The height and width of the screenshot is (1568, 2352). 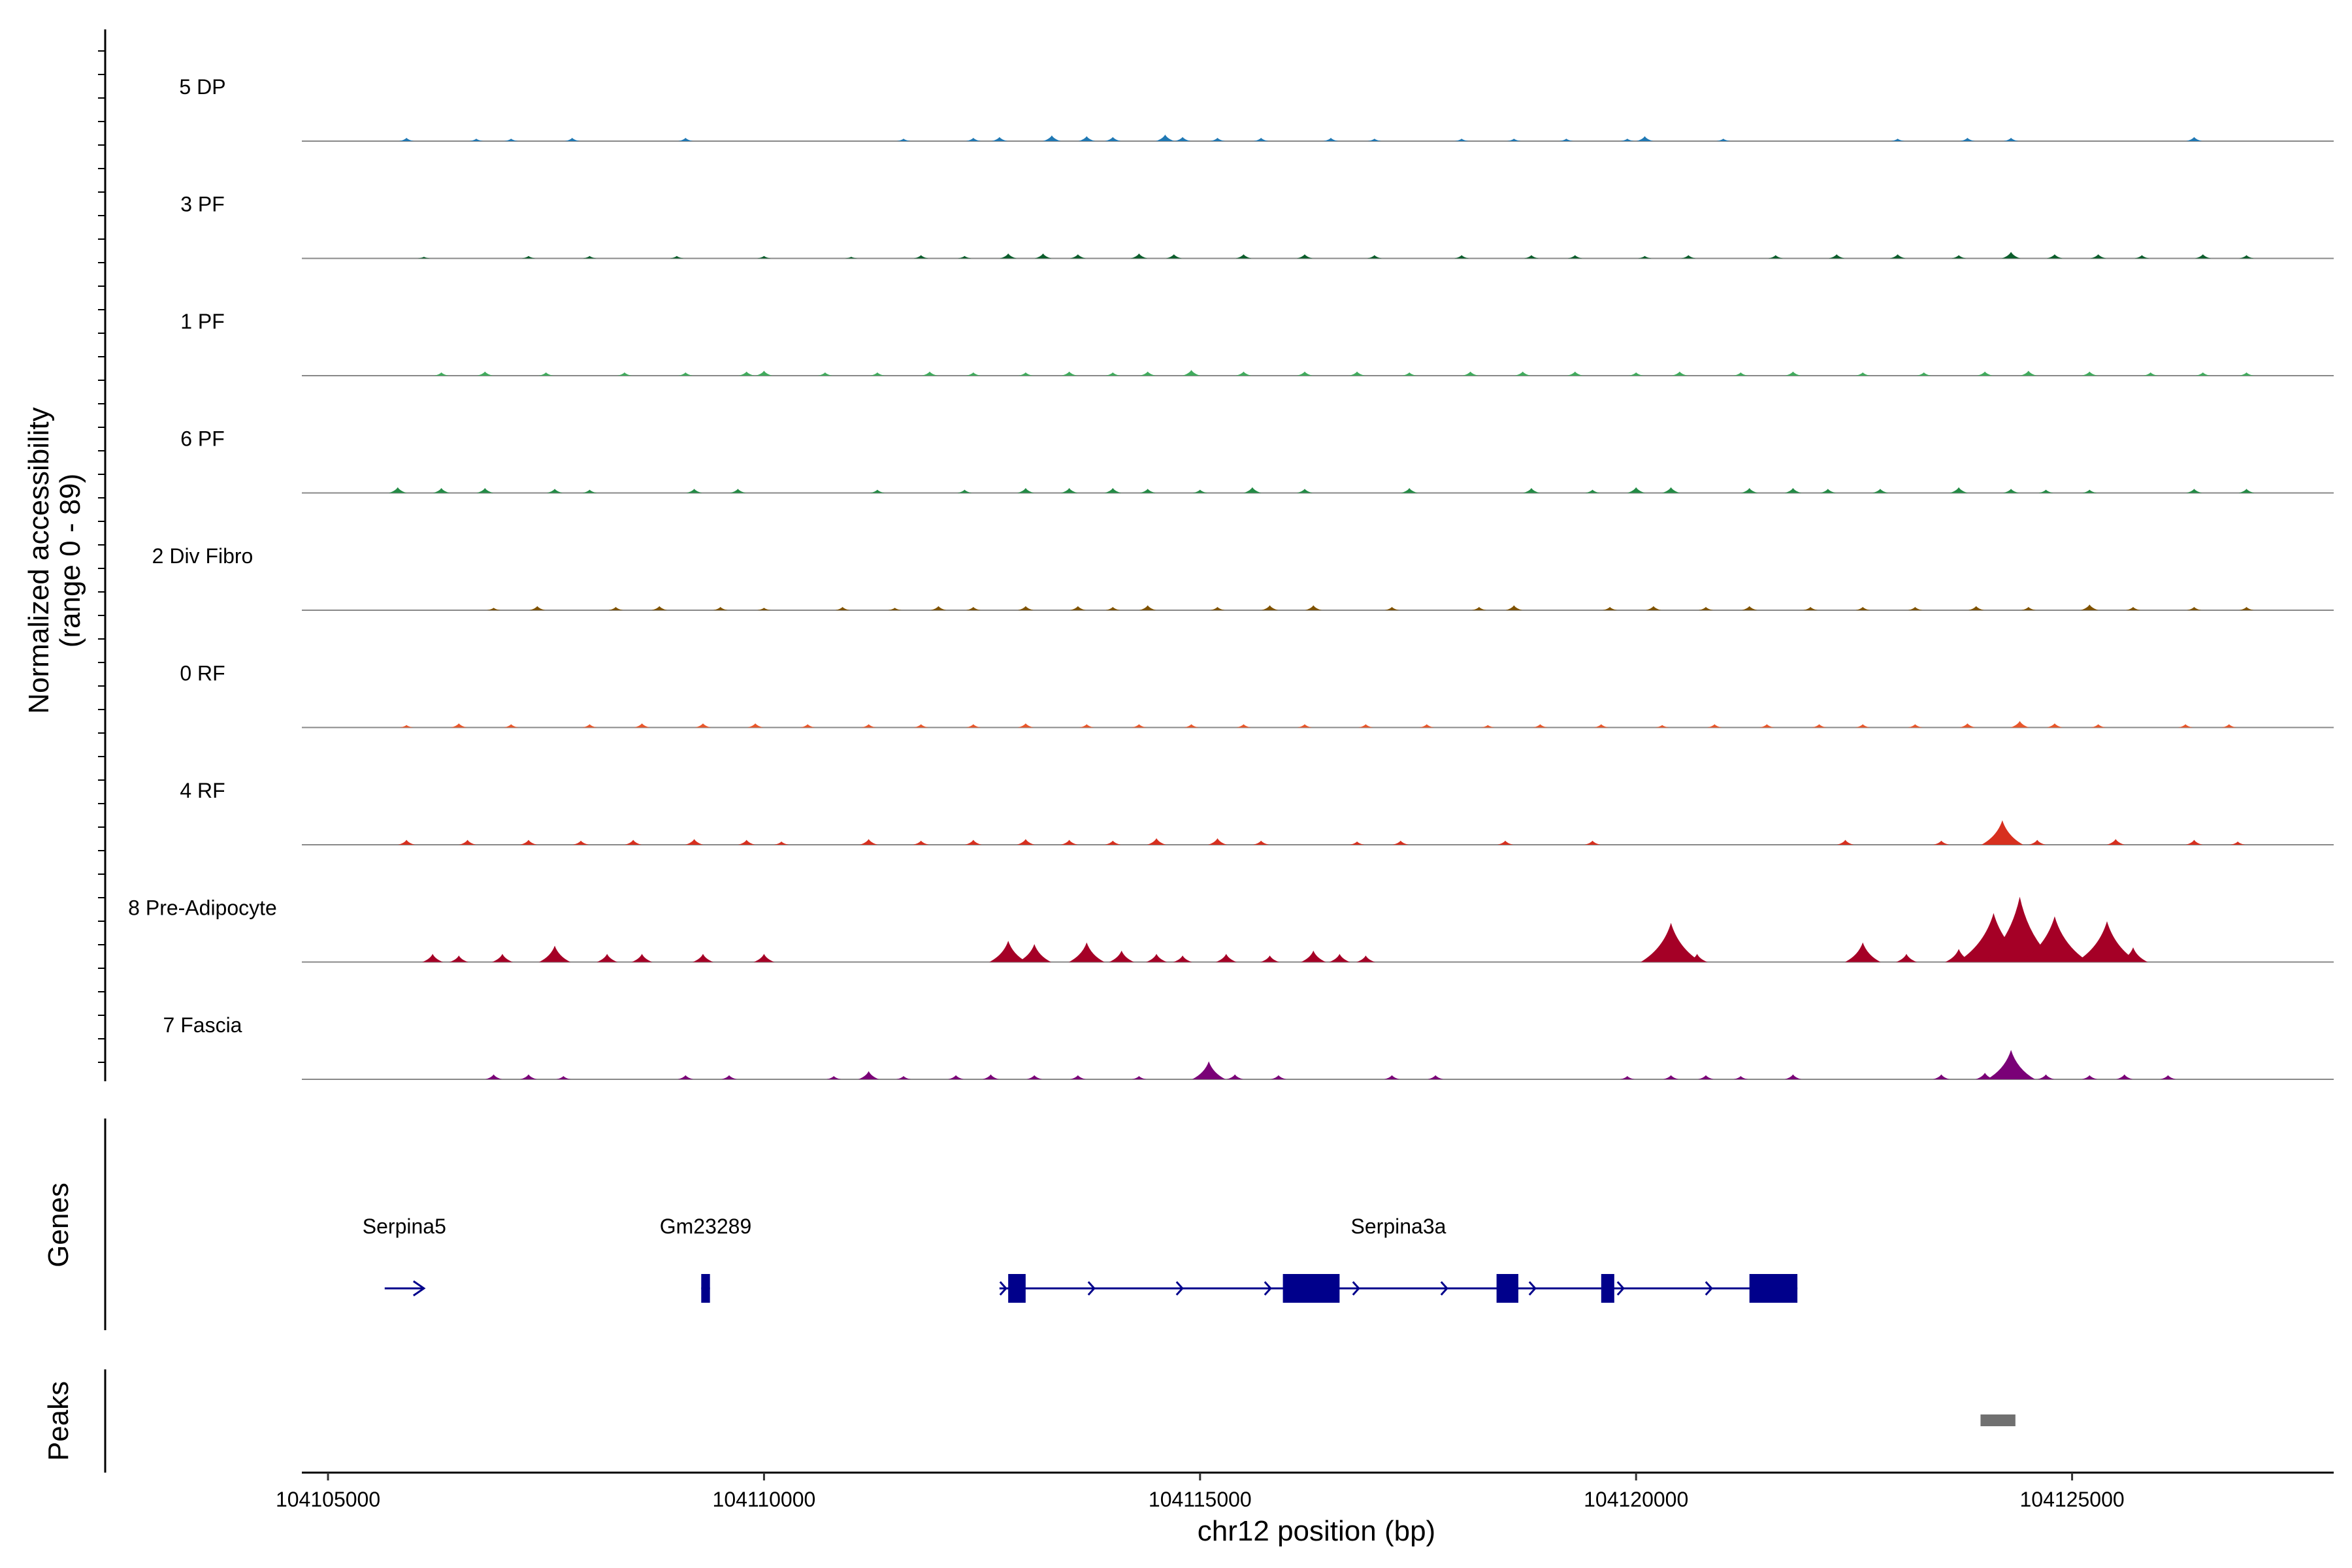 I want to click on track-label: 0 RF, so click(x=202, y=673).